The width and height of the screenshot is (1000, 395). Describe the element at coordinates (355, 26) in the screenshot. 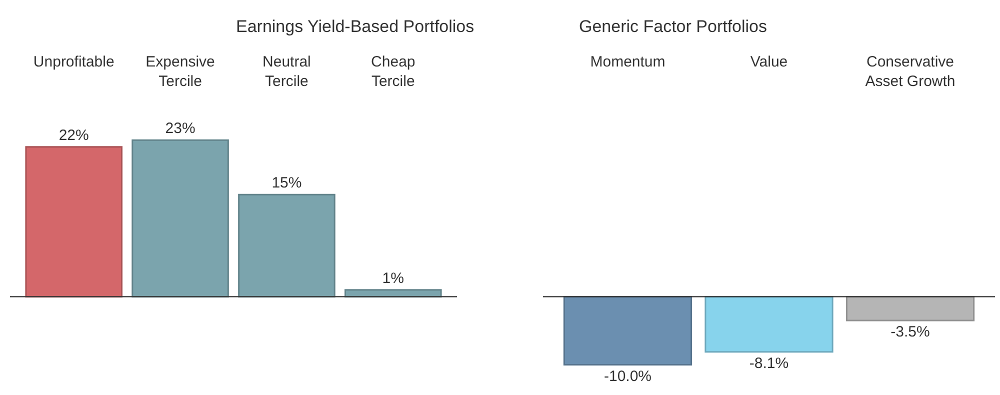

I see `chart-title: Earnings Yield-Based Portfolios` at that location.